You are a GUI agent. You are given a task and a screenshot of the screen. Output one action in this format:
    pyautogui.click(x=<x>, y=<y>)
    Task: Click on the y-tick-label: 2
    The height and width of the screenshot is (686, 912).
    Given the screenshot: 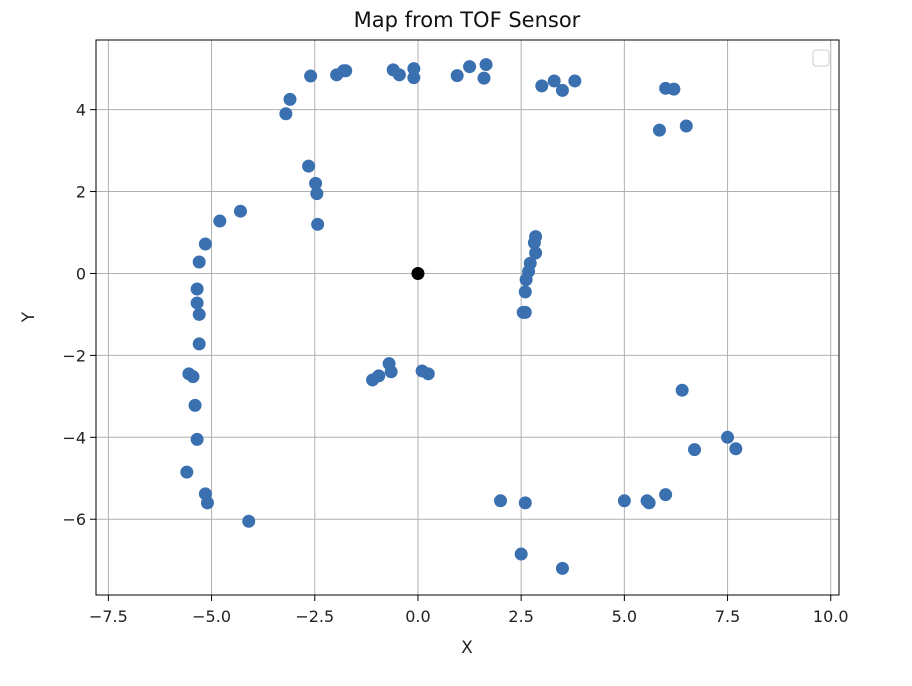 What is the action you would take?
    pyautogui.click(x=81, y=192)
    